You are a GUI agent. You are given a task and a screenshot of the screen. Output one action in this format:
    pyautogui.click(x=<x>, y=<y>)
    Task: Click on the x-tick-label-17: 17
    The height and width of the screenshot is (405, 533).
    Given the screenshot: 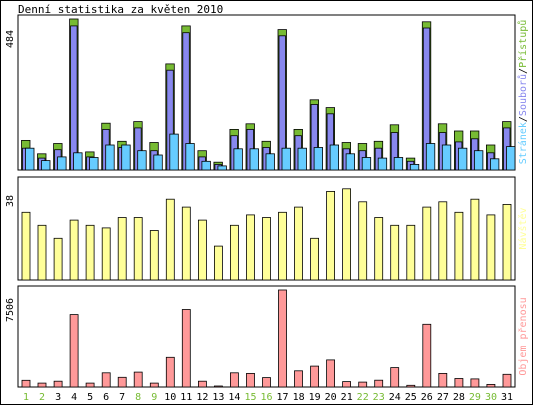 What is the action you would take?
    pyautogui.click(x=282, y=397)
    